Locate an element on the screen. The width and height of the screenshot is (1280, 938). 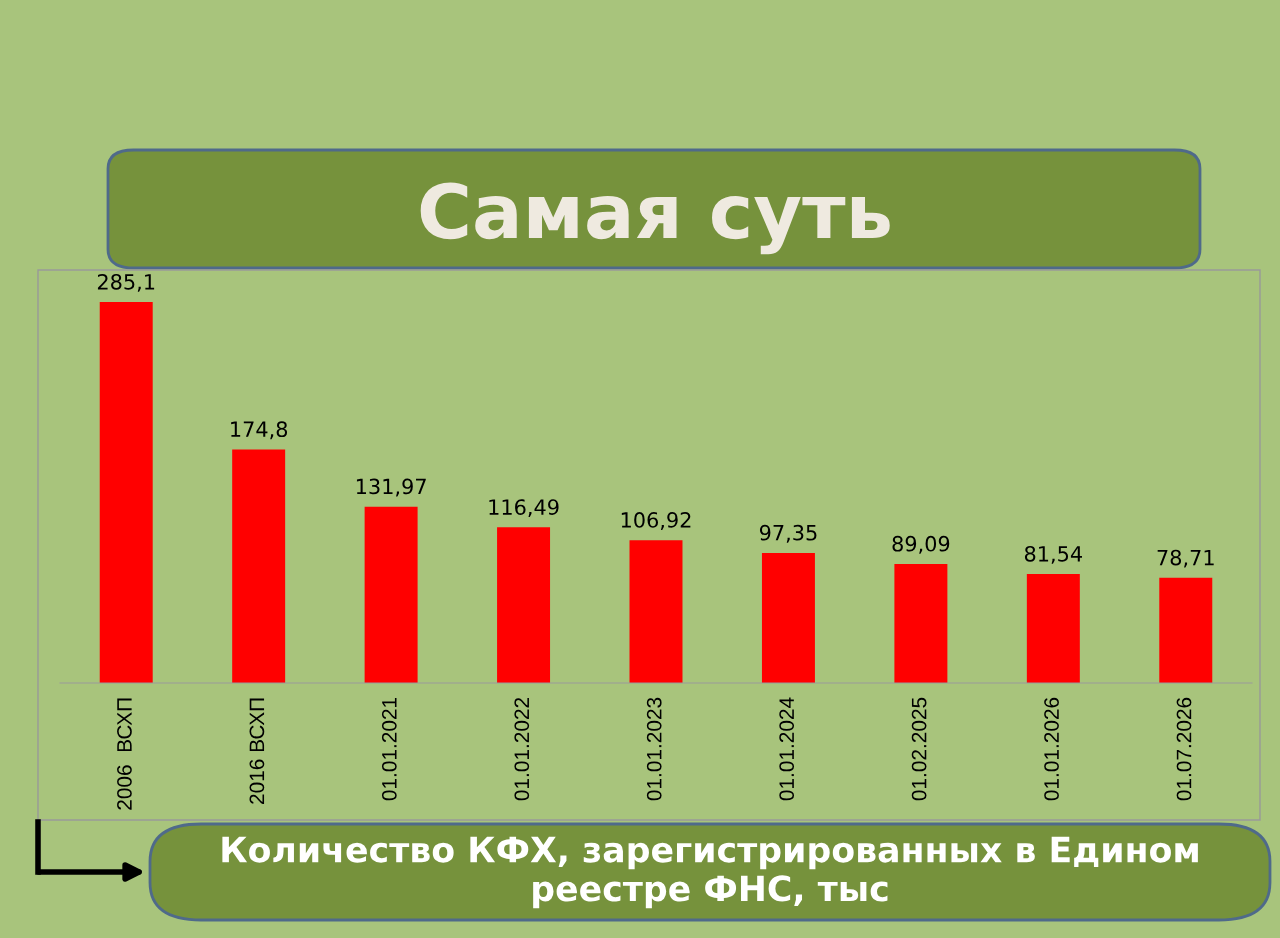
data-label: 78,71 is located at coordinates (1185, 558).